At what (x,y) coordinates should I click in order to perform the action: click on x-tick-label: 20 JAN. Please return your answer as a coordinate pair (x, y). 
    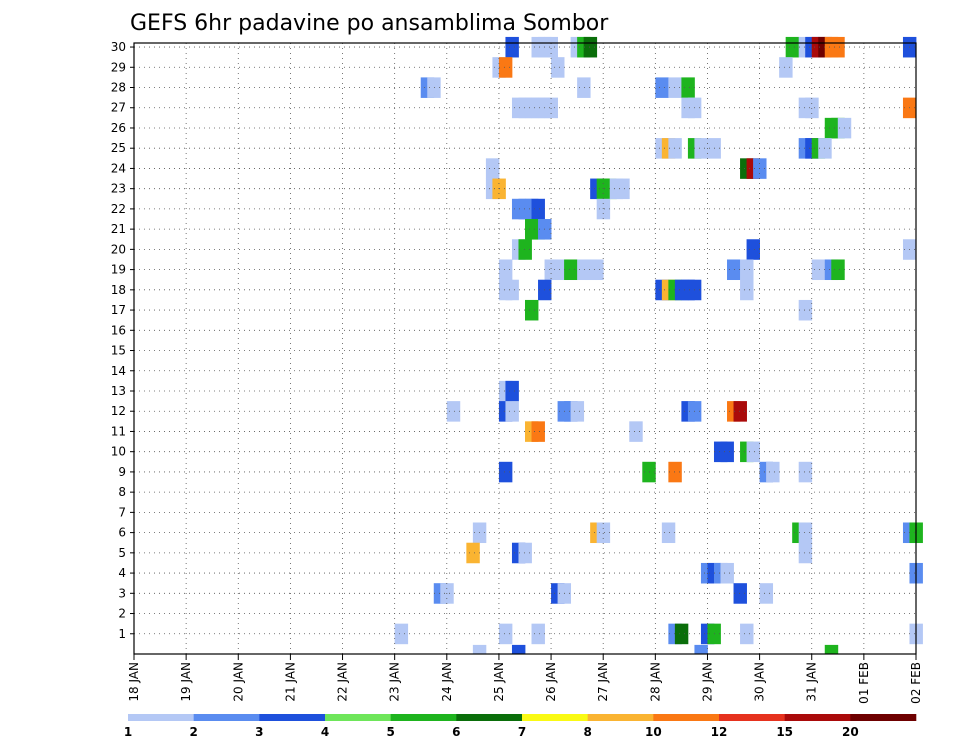
    Looking at the image, I should click on (238, 682).